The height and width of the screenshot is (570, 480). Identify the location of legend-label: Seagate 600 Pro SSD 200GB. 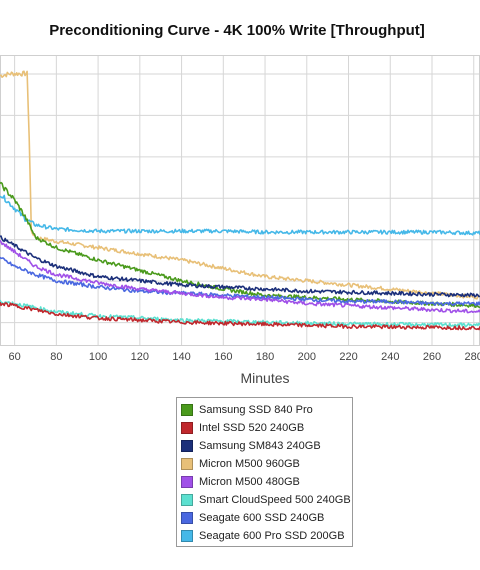
(272, 536).